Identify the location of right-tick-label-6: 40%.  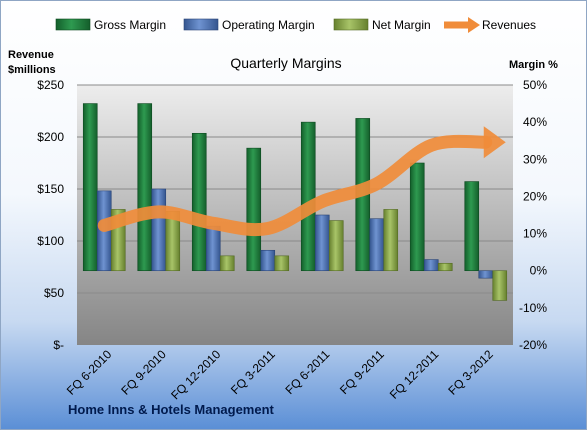
(535, 122).